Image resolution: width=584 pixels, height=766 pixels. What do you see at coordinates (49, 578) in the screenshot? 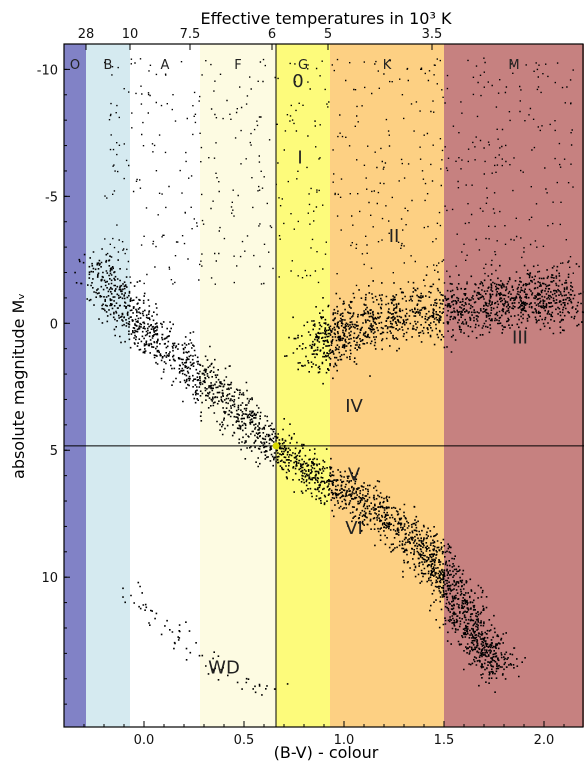
I see `y-tick-label: 10` at bounding box center [49, 578].